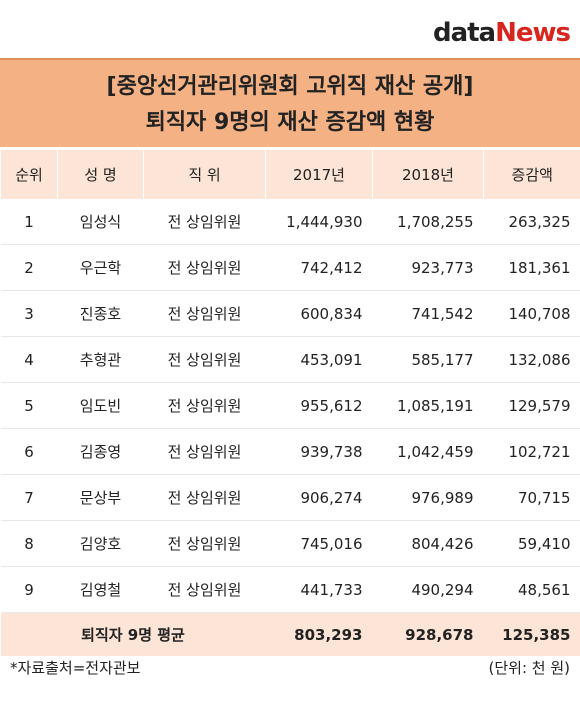 This screenshot has height=715, width=580. I want to click on table-cell: 102,721, so click(531, 451).